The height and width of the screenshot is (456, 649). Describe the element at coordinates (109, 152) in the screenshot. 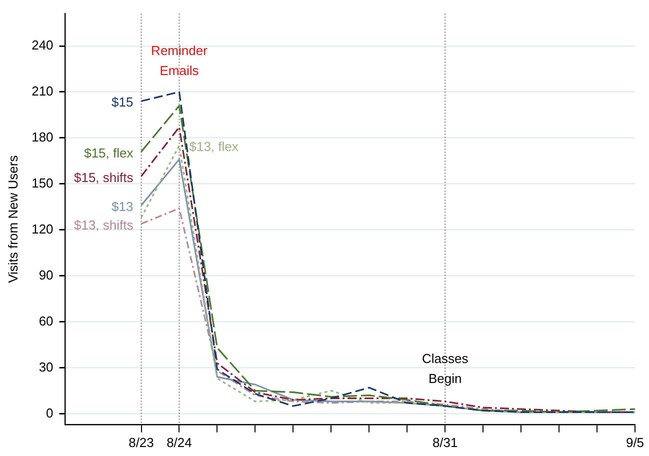

I see `series-label: $15, flex` at that location.